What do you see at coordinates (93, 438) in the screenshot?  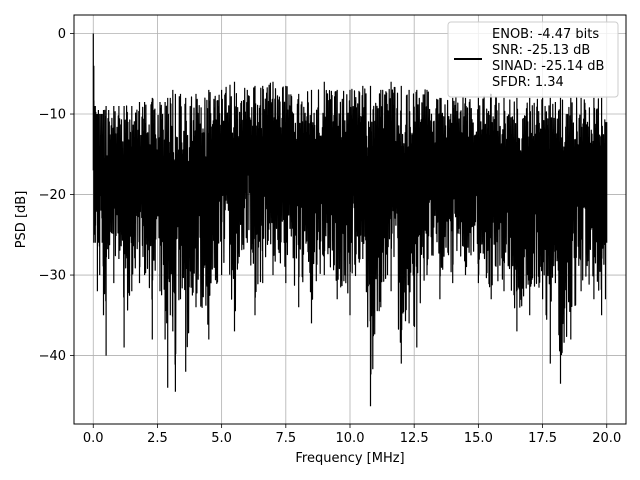 I see `x-tick-label: 0.0` at bounding box center [93, 438].